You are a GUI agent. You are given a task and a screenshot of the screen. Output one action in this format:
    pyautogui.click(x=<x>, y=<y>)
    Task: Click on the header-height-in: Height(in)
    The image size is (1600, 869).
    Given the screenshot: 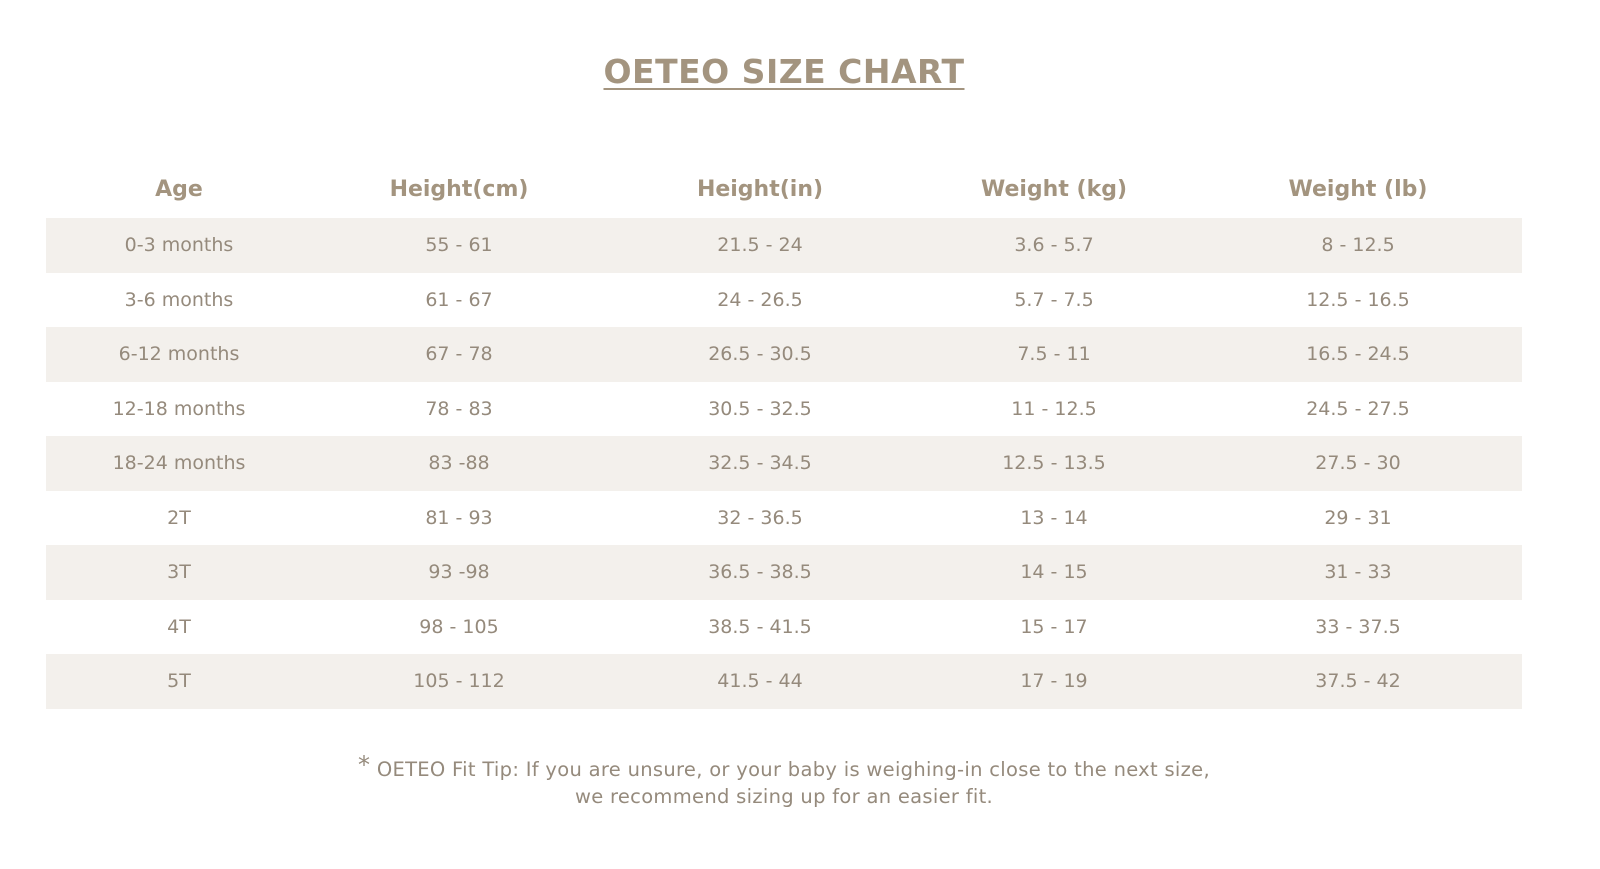 What is the action you would take?
    pyautogui.click(x=760, y=189)
    